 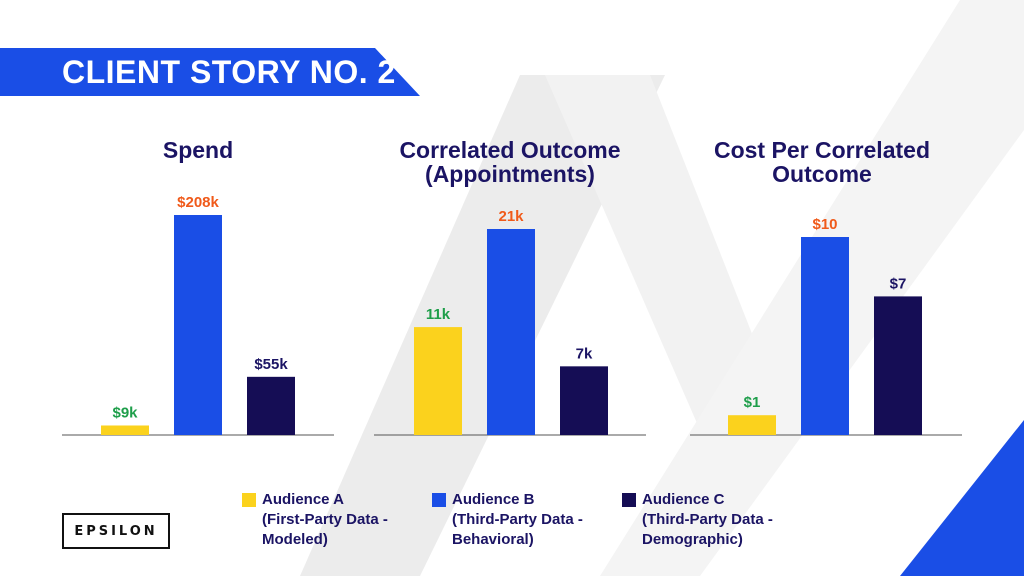 What do you see at coordinates (683, 499) in the screenshot?
I see `legend-name: Audience C` at bounding box center [683, 499].